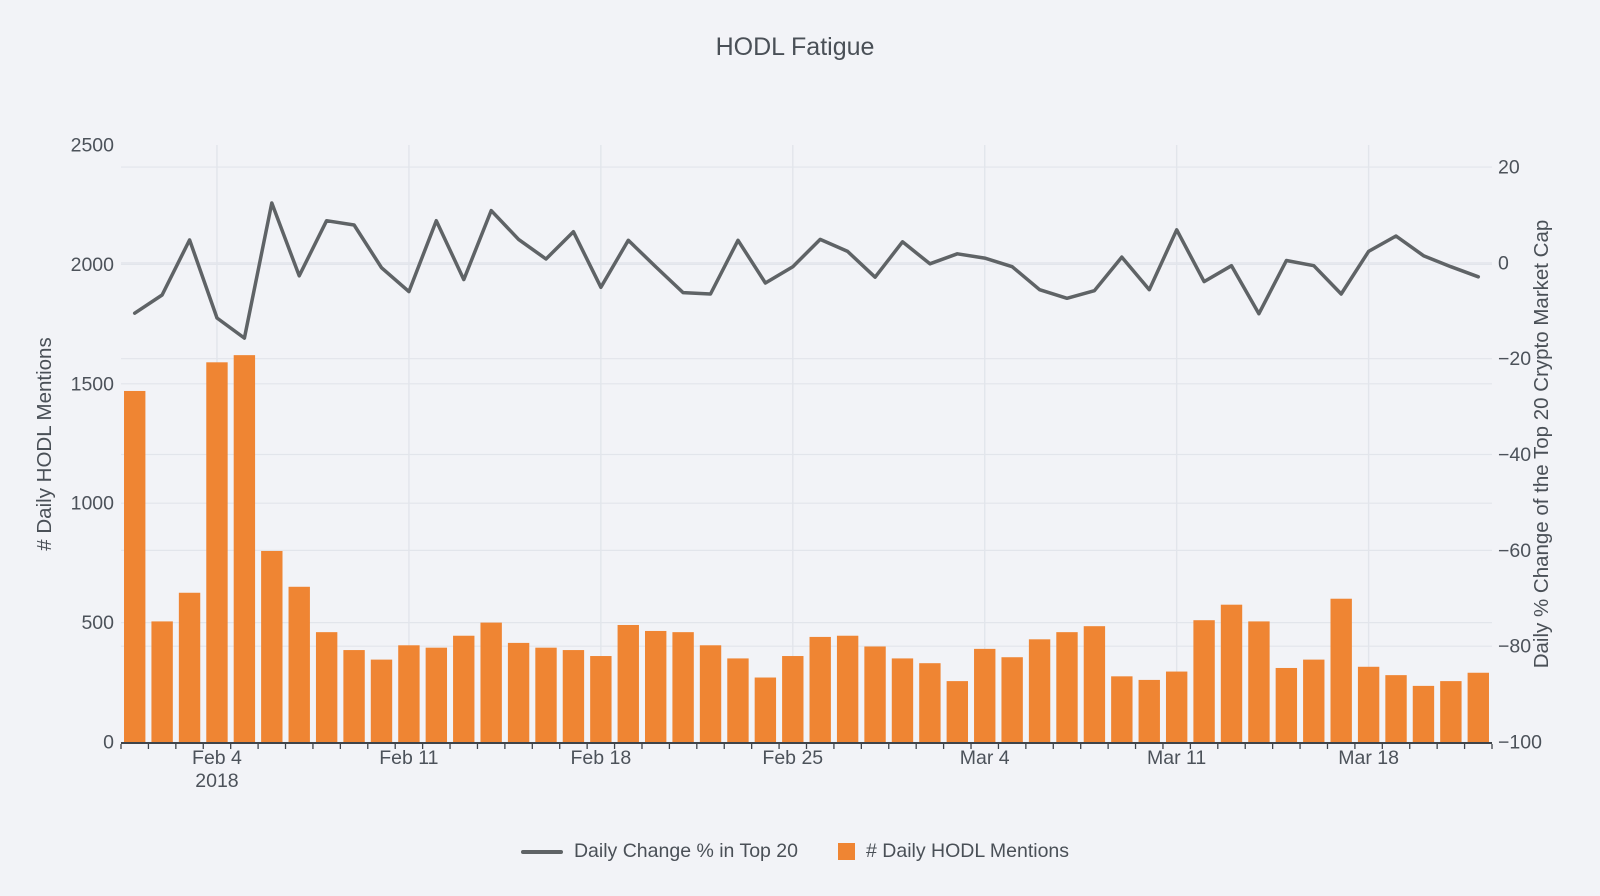 This screenshot has width=1600, height=896. Describe the element at coordinates (1503, 263) in the screenshot. I see `right-y-tick-label: 0` at that location.